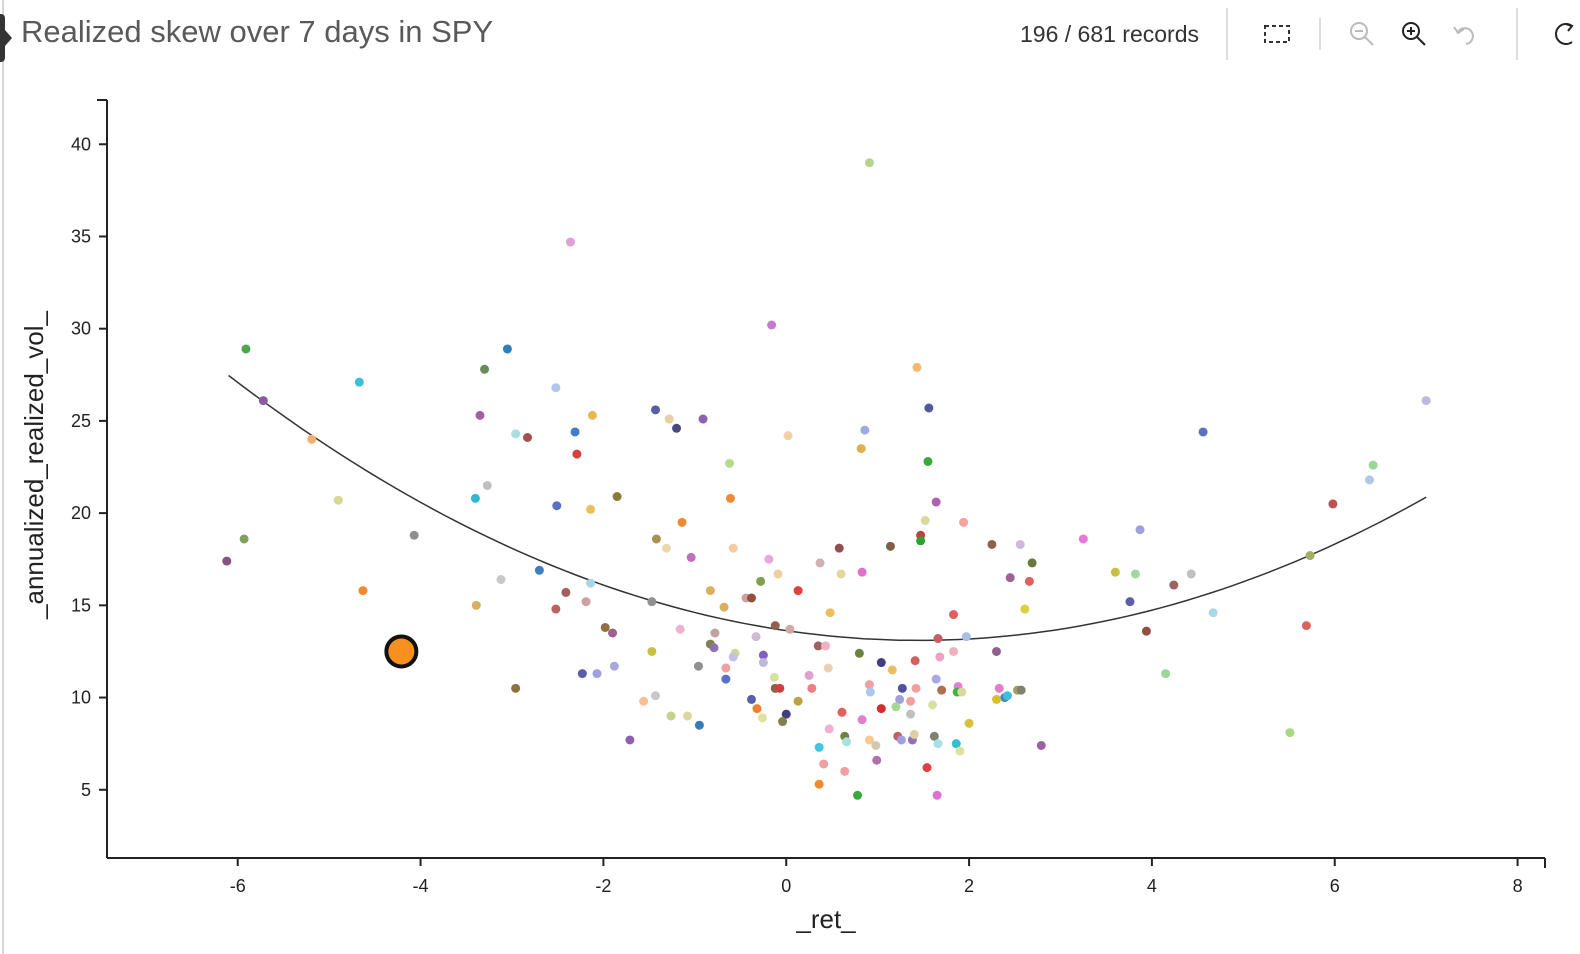 This screenshot has width=1580, height=954. Describe the element at coordinates (786, 886) in the screenshot. I see `x-tick-label: 0` at that location.